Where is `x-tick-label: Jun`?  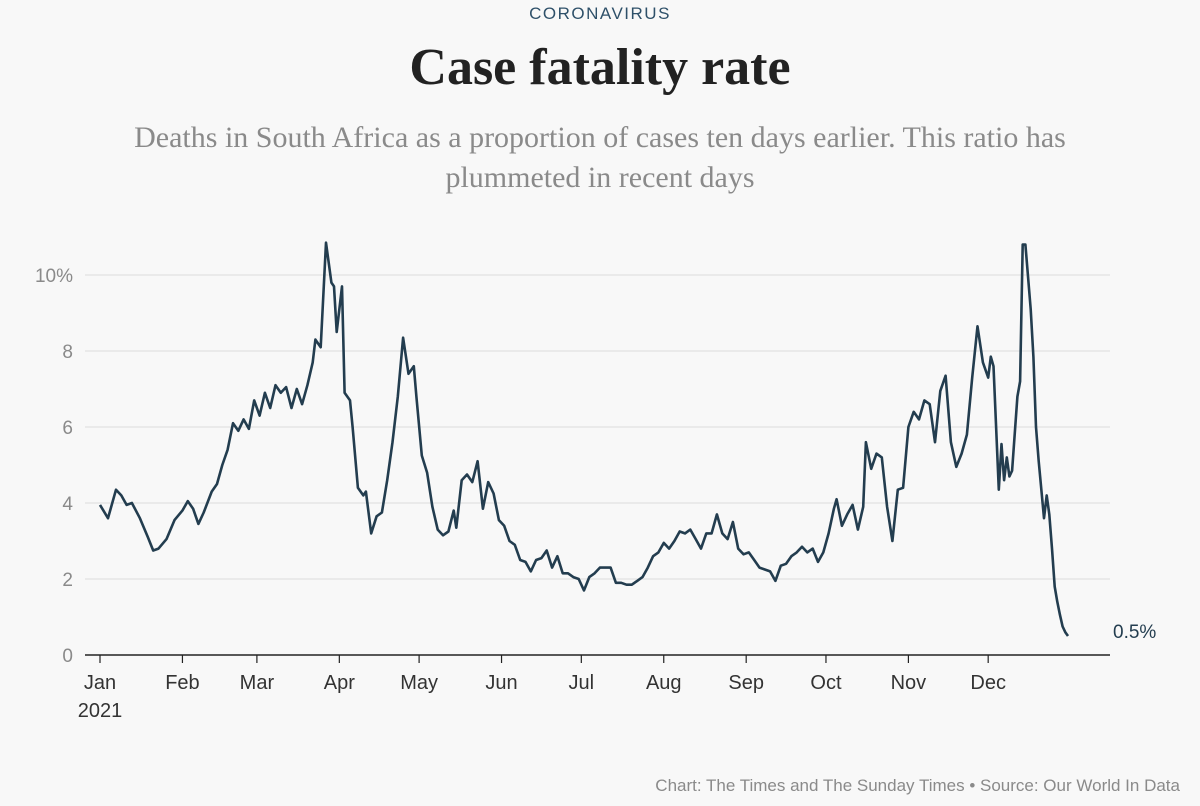
x-tick-label: Jun is located at coordinates (501, 683).